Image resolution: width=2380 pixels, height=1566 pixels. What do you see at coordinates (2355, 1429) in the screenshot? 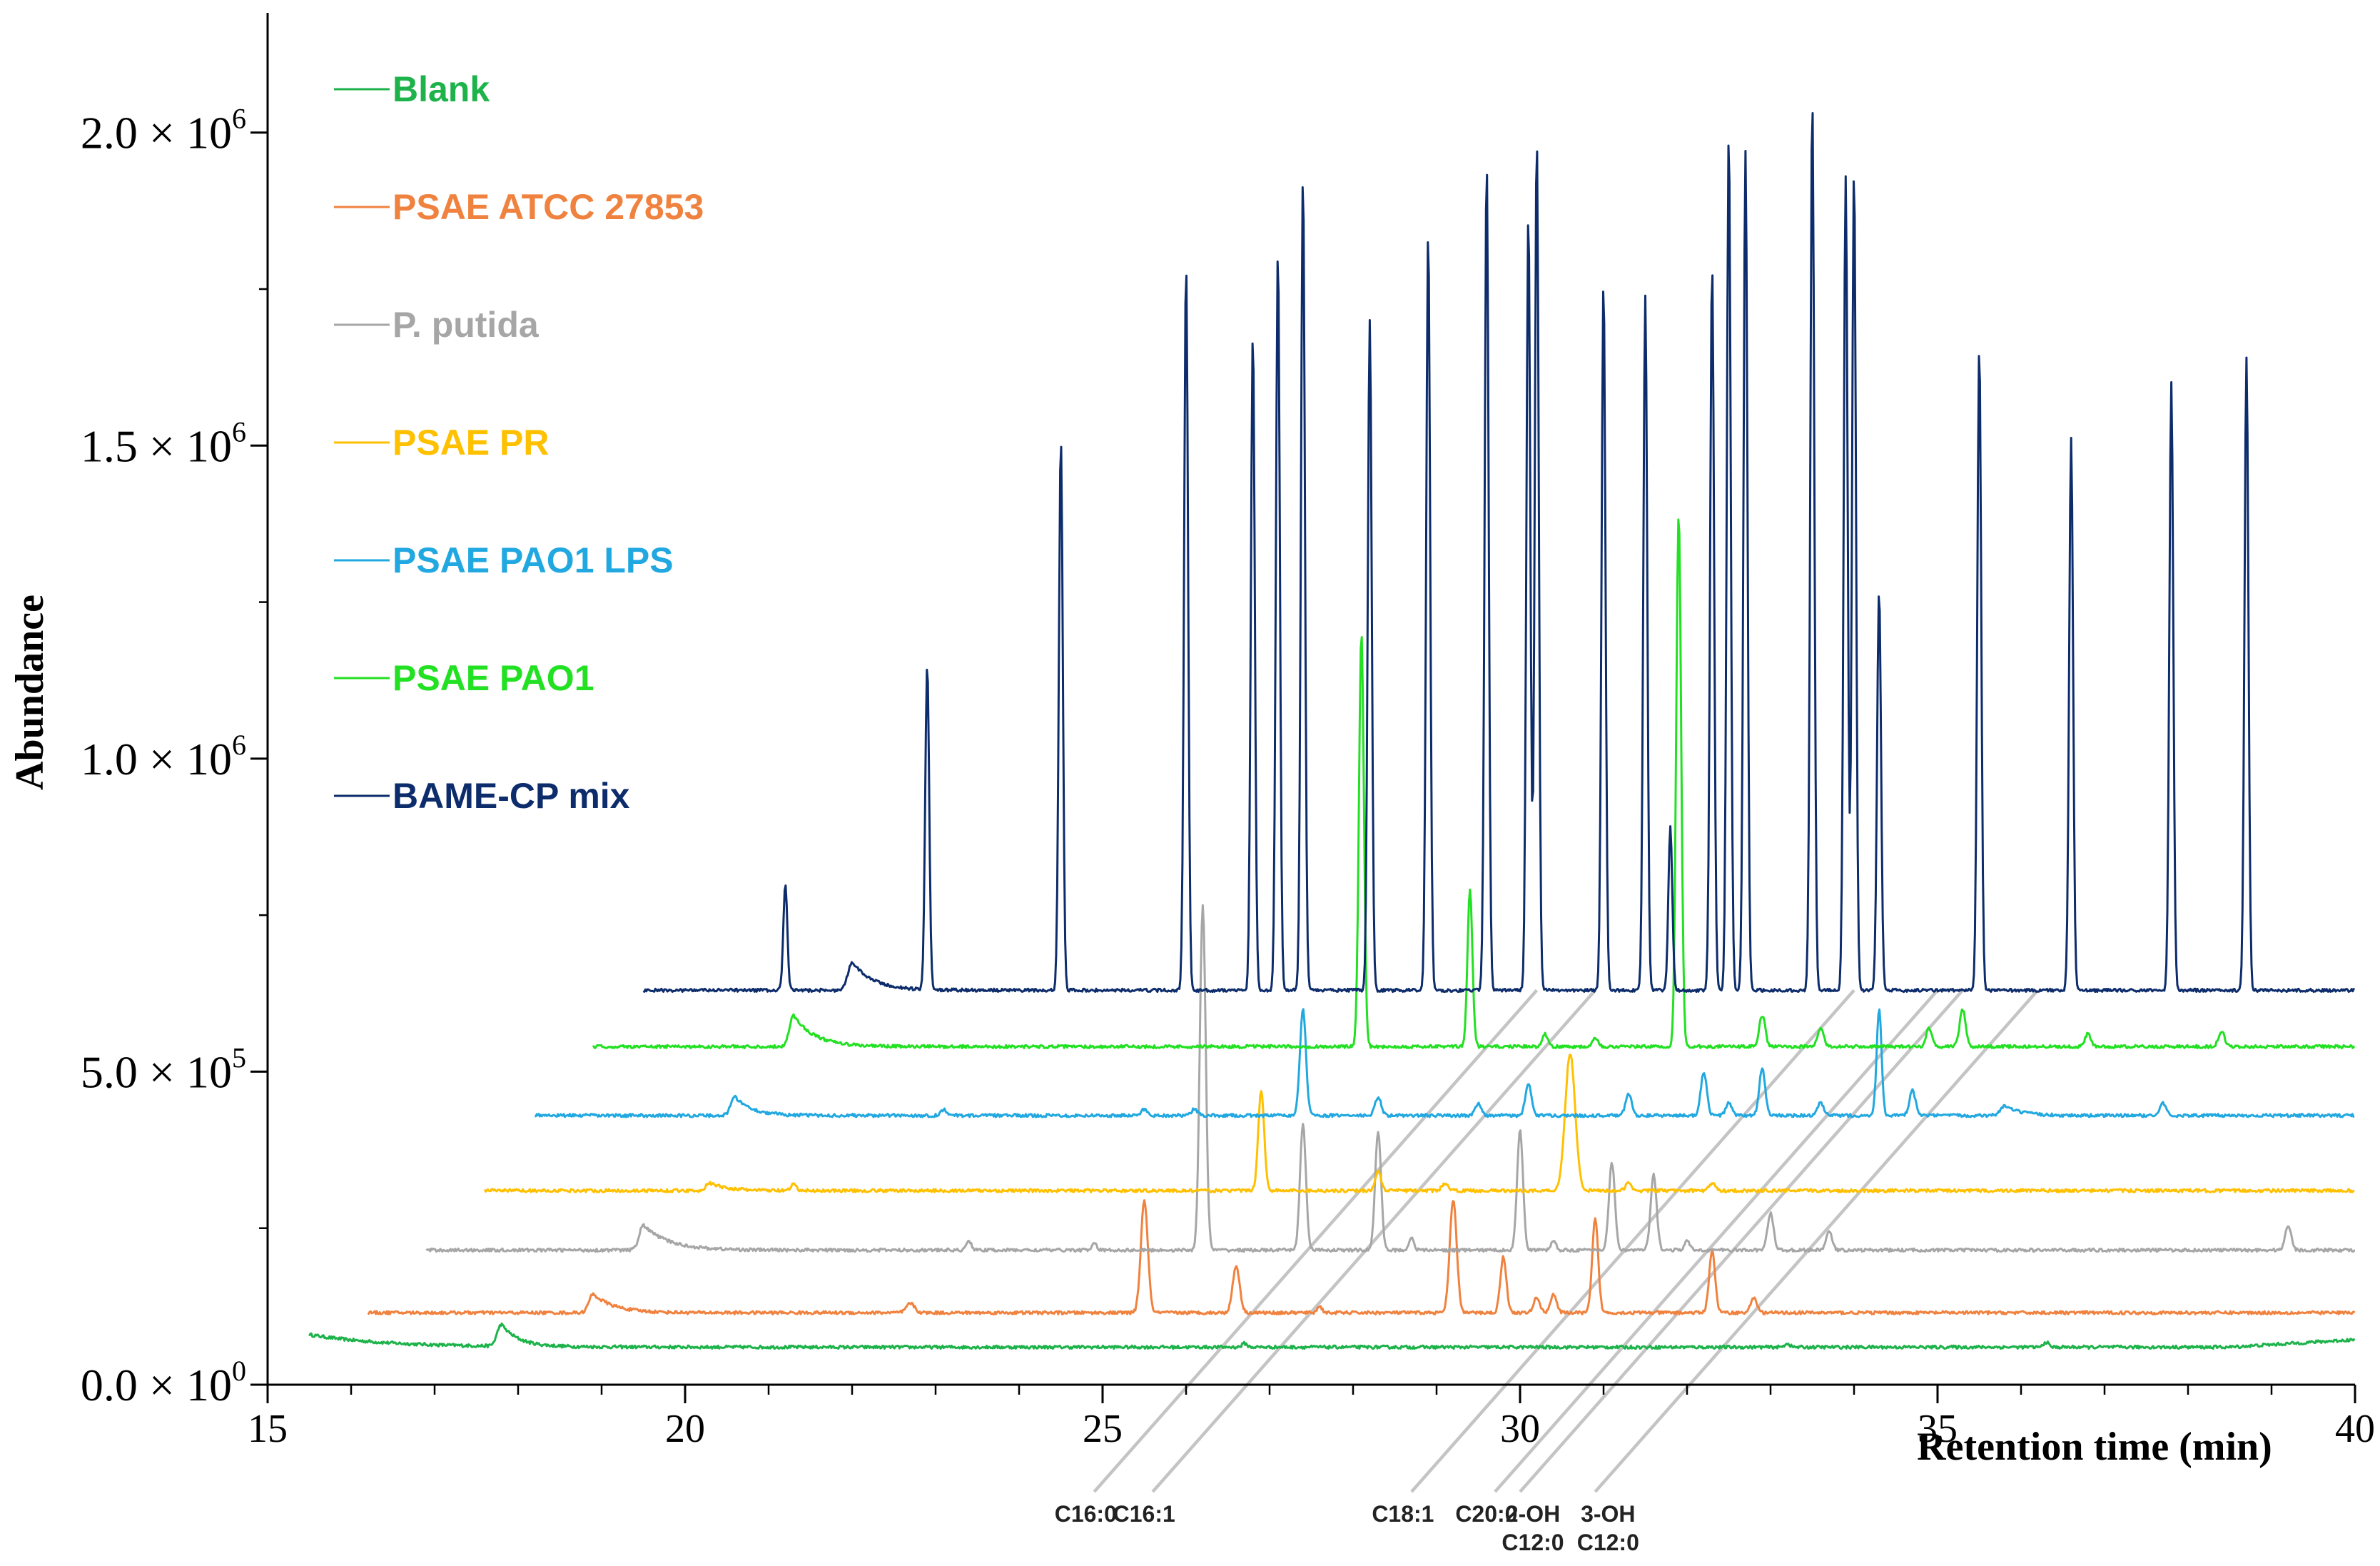
I see `x-tick-label: 40` at bounding box center [2355, 1429].